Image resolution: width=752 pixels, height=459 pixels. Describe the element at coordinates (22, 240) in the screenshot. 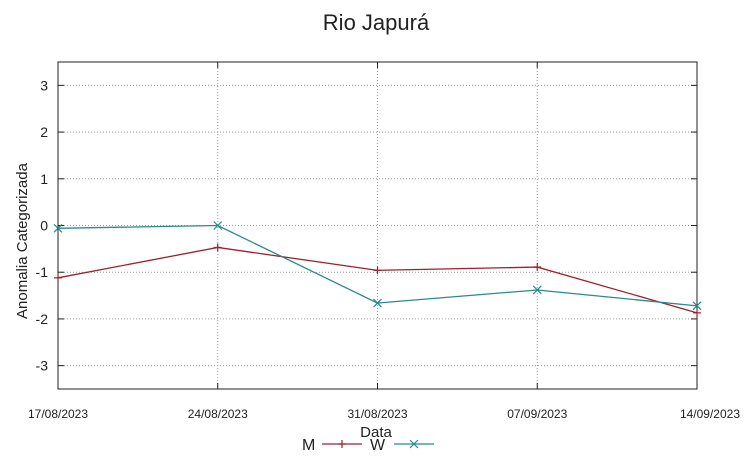

I see `y-axis-label: Anomalia Categorizada` at that location.